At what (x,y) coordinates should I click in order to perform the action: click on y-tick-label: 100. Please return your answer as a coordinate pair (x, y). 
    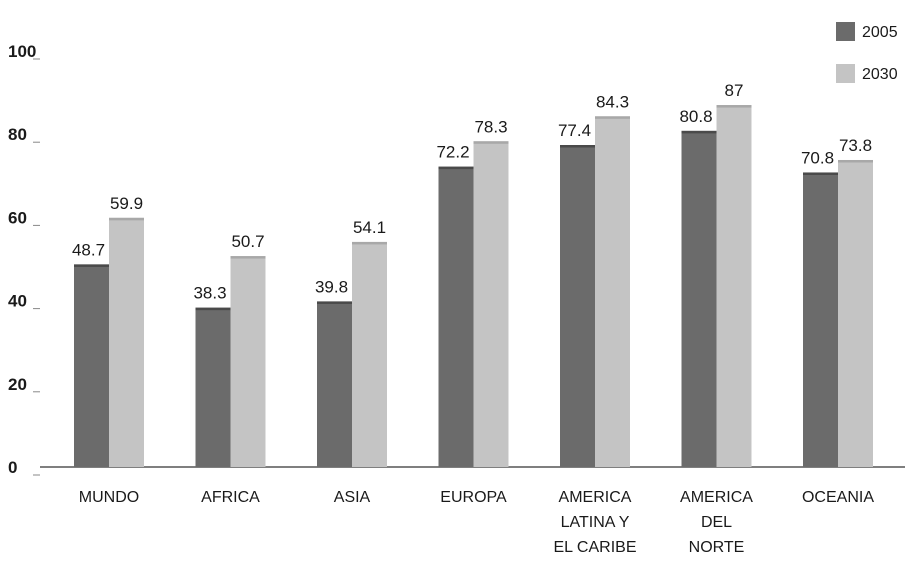
    Looking at the image, I should click on (22, 51).